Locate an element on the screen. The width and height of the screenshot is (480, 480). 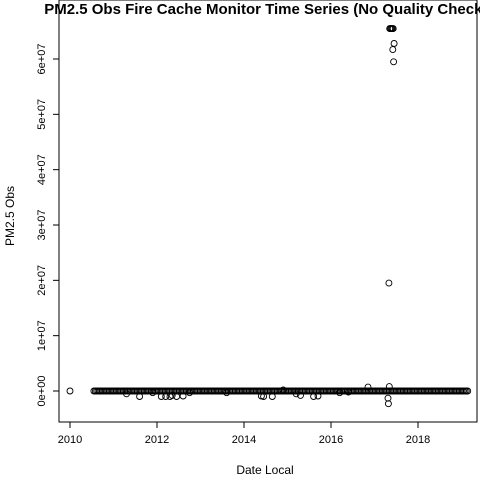
y-axis-ticks: 0e+00 1e+07 2e+07 3e+07 4e+07 5e+07 6e+07 is located at coordinates (47, 225).